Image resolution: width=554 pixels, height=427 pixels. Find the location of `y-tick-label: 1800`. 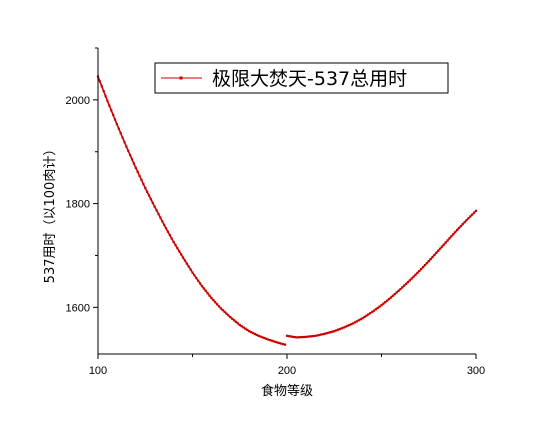

y-tick-label: 1800 is located at coordinates (78, 205).